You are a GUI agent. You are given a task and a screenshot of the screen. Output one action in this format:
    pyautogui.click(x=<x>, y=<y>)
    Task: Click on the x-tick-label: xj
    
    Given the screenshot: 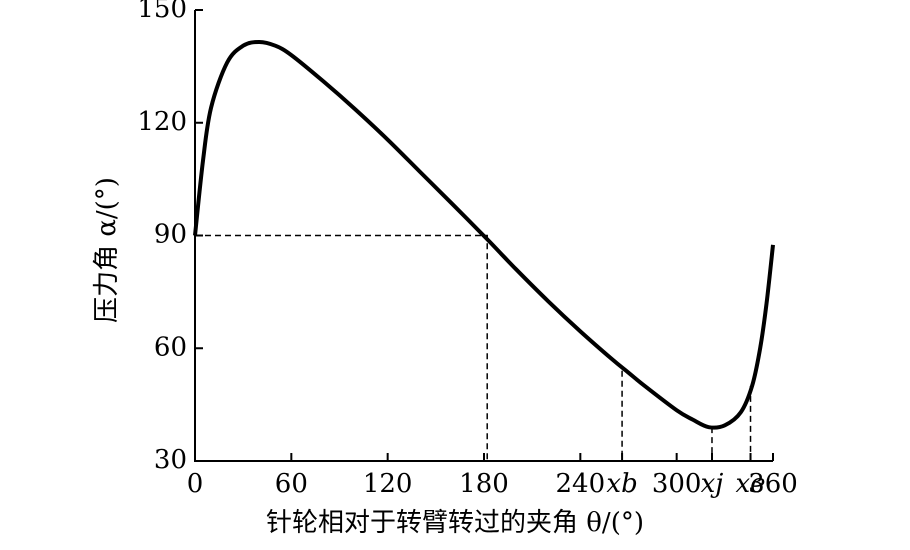 What is the action you would take?
    pyautogui.click(x=712, y=484)
    